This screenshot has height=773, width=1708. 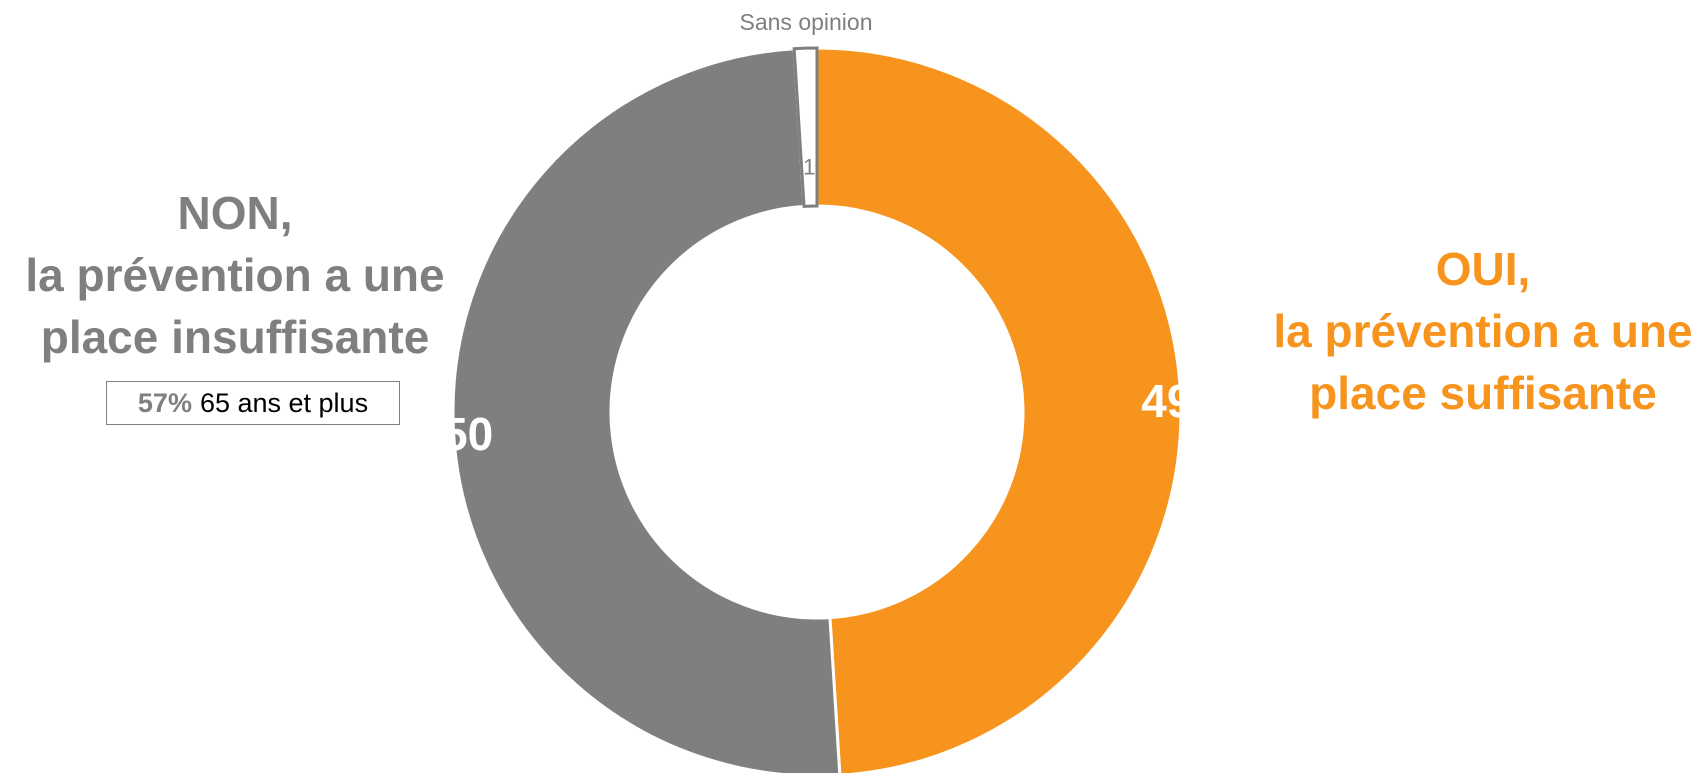 I want to click on oui-label-line2: la prévention a une, so click(x=1483, y=331).